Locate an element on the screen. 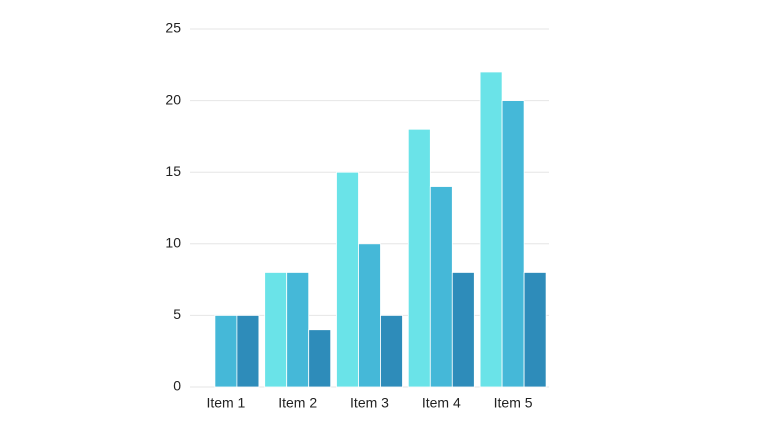 The height and width of the screenshot is (432, 768). x-tick-label: Item 4 is located at coordinates (441, 403).